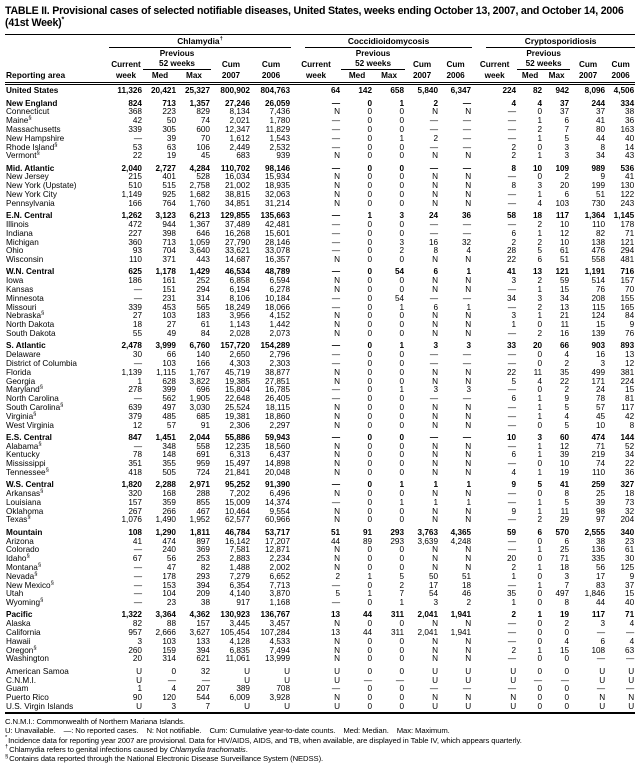  I want to click on value-cell: 18, so click(538, 216).